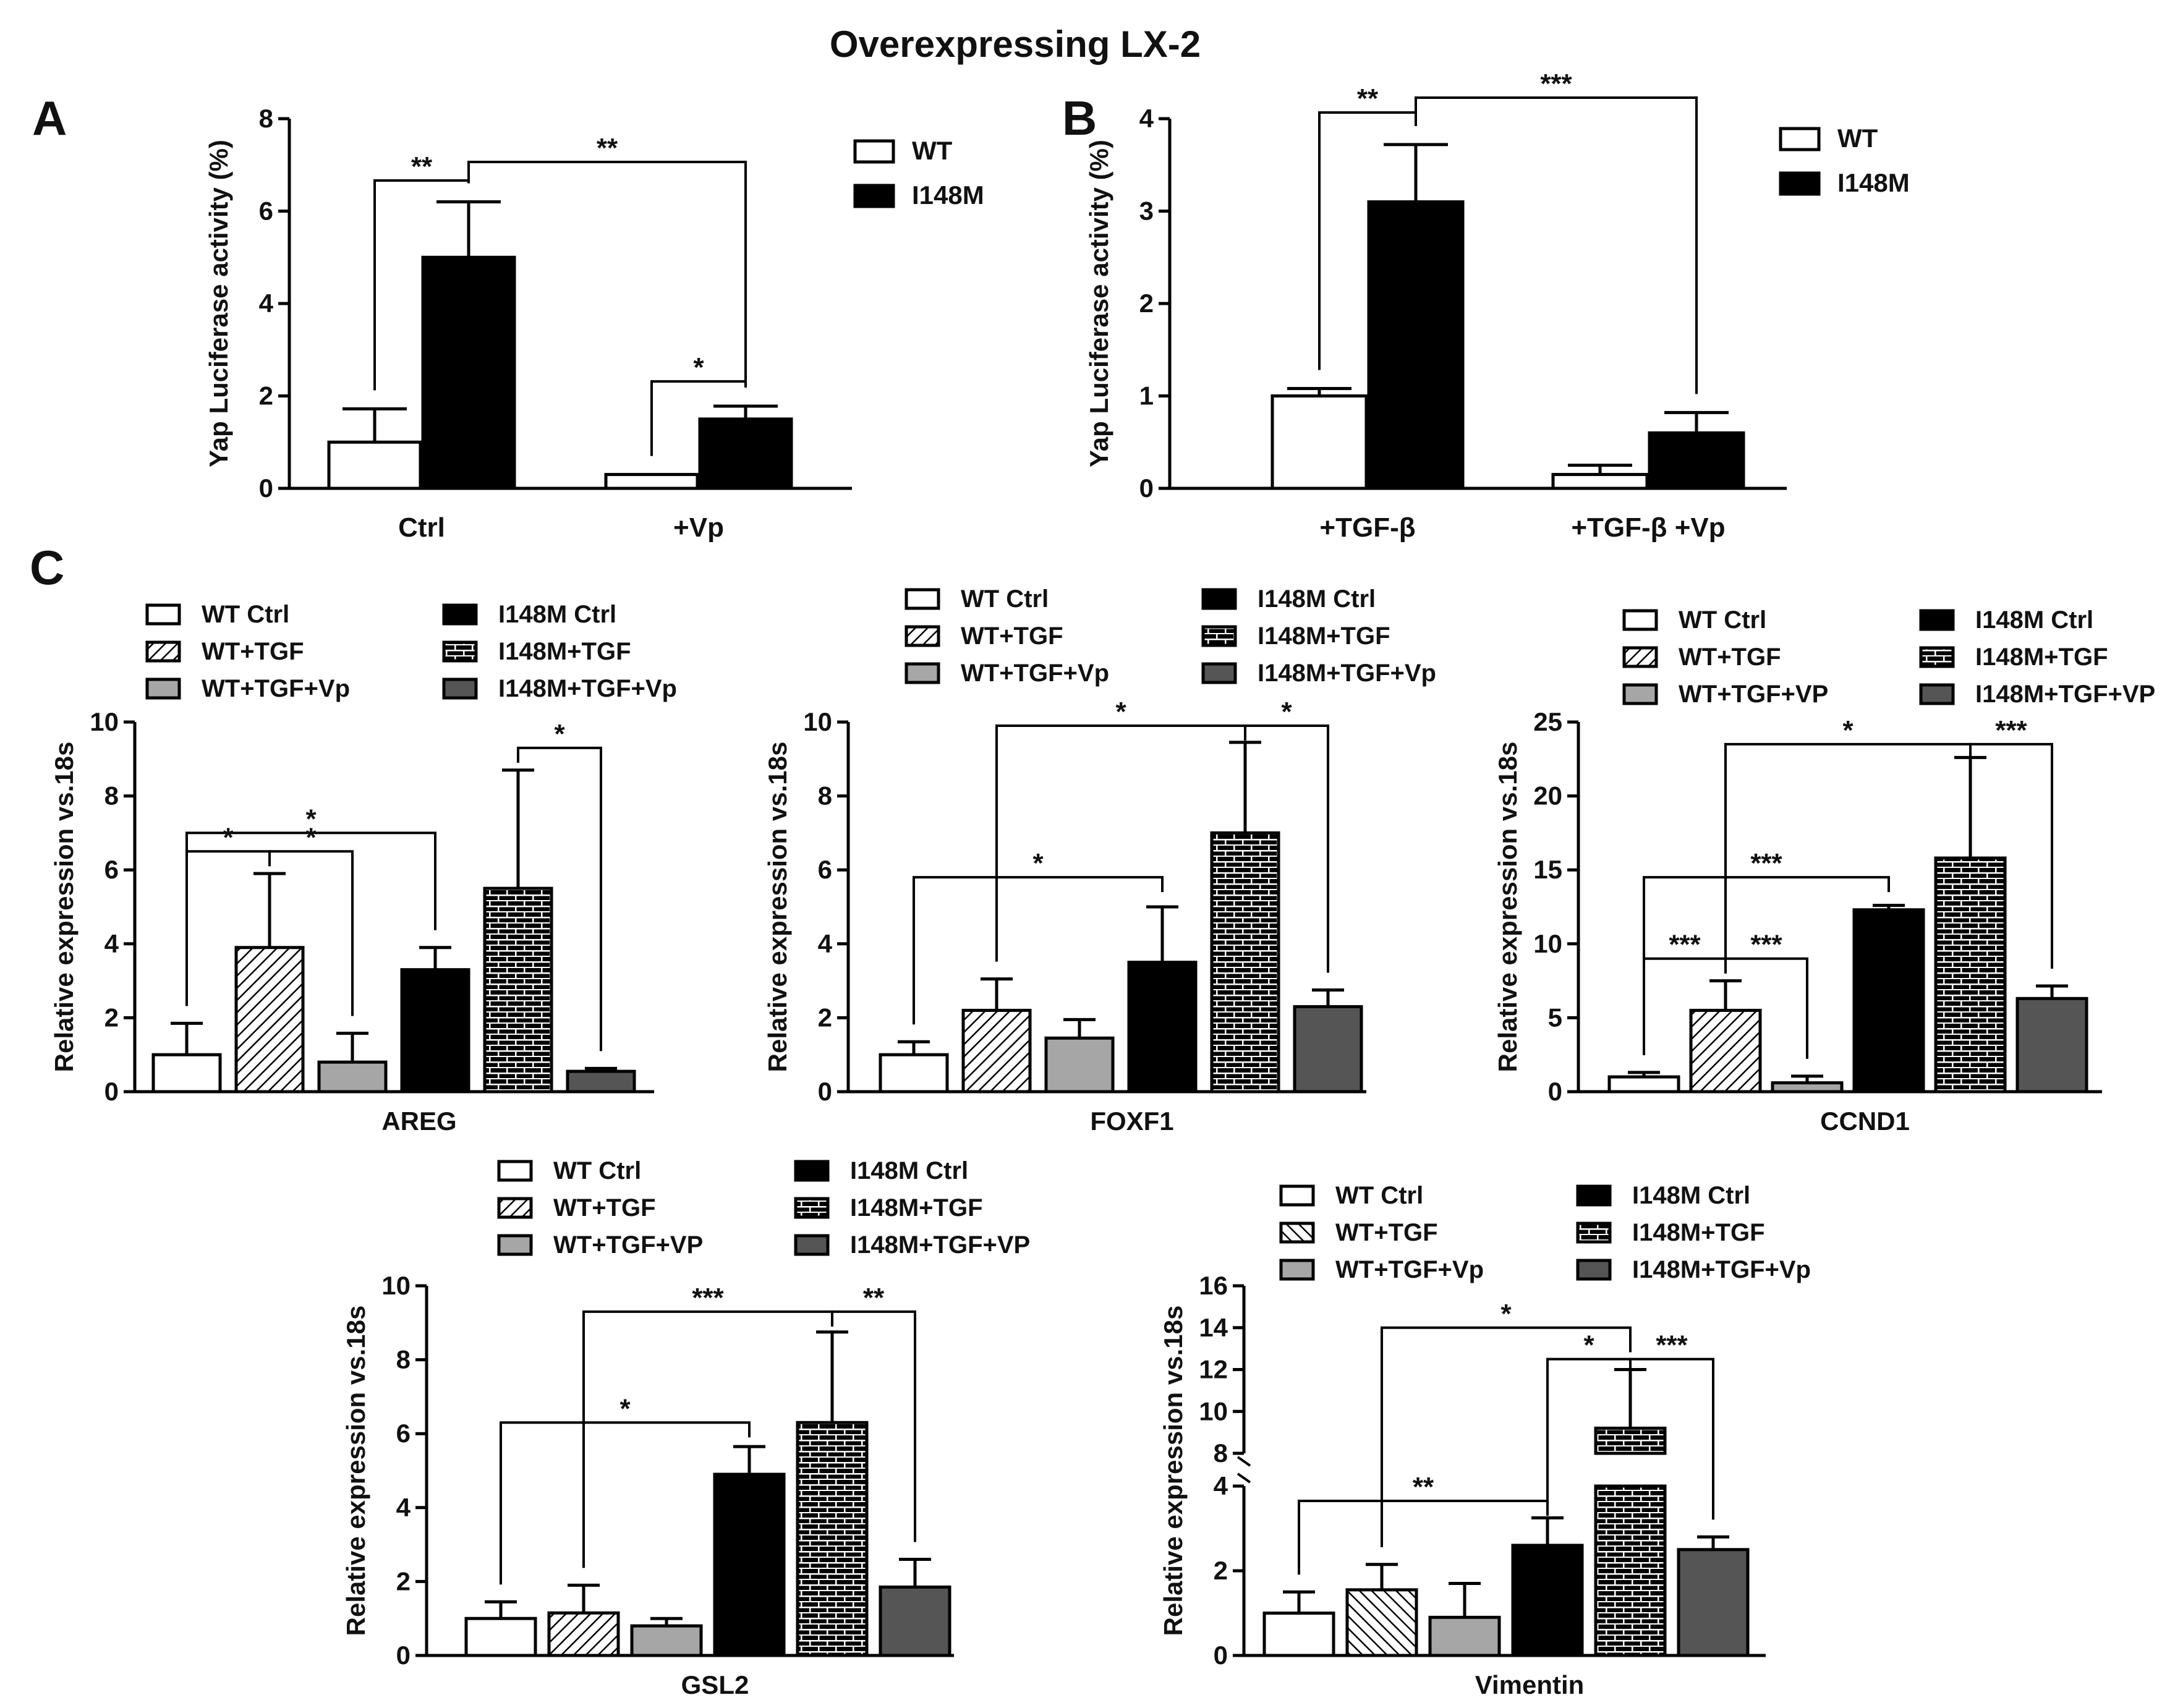 Image resolution: width=2175 pixels, height=1708 pixels. What do you see at coordinates (1648, 527) in the screenshot?
I see `x-category-label: +TGF-β +Vp` at bounding box center [1648, 527].